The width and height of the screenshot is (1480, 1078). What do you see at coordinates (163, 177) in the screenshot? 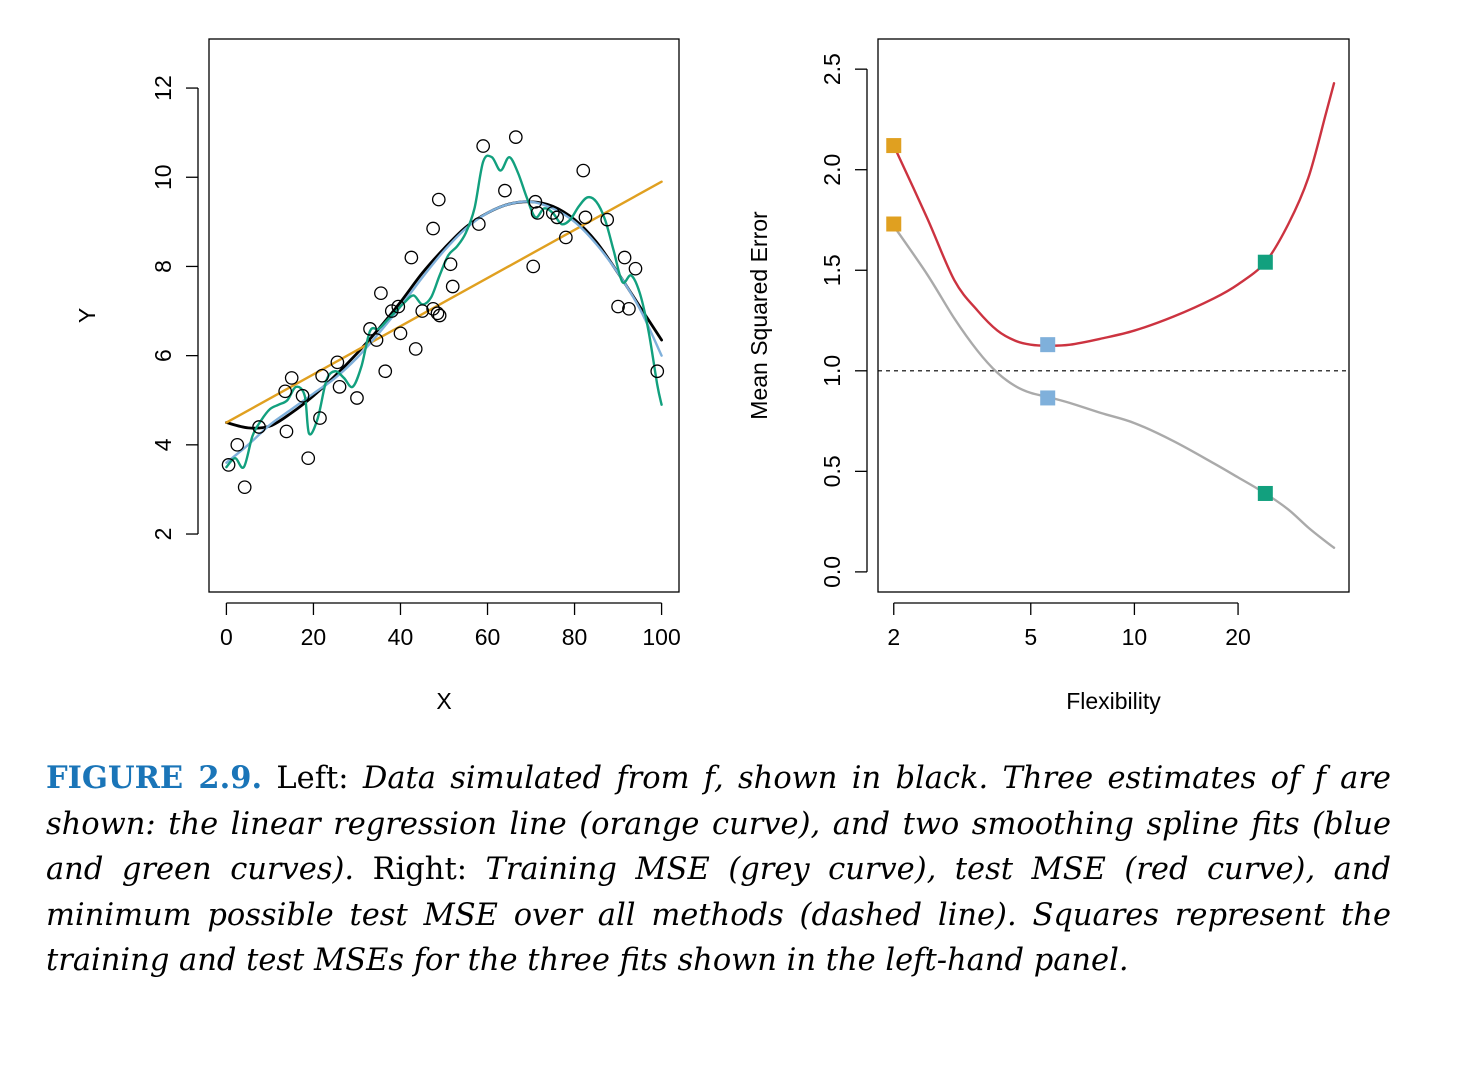
I see `y-tick-label: 10` at bounding box center [163, 177].